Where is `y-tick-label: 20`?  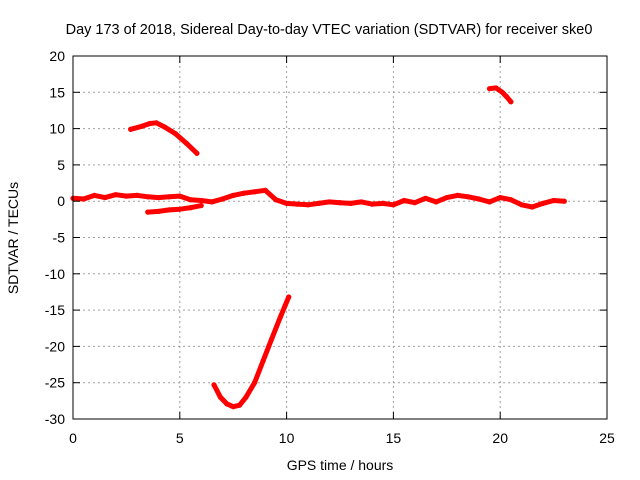 y-tick-label: 20 is located at coordinates (57, 56).